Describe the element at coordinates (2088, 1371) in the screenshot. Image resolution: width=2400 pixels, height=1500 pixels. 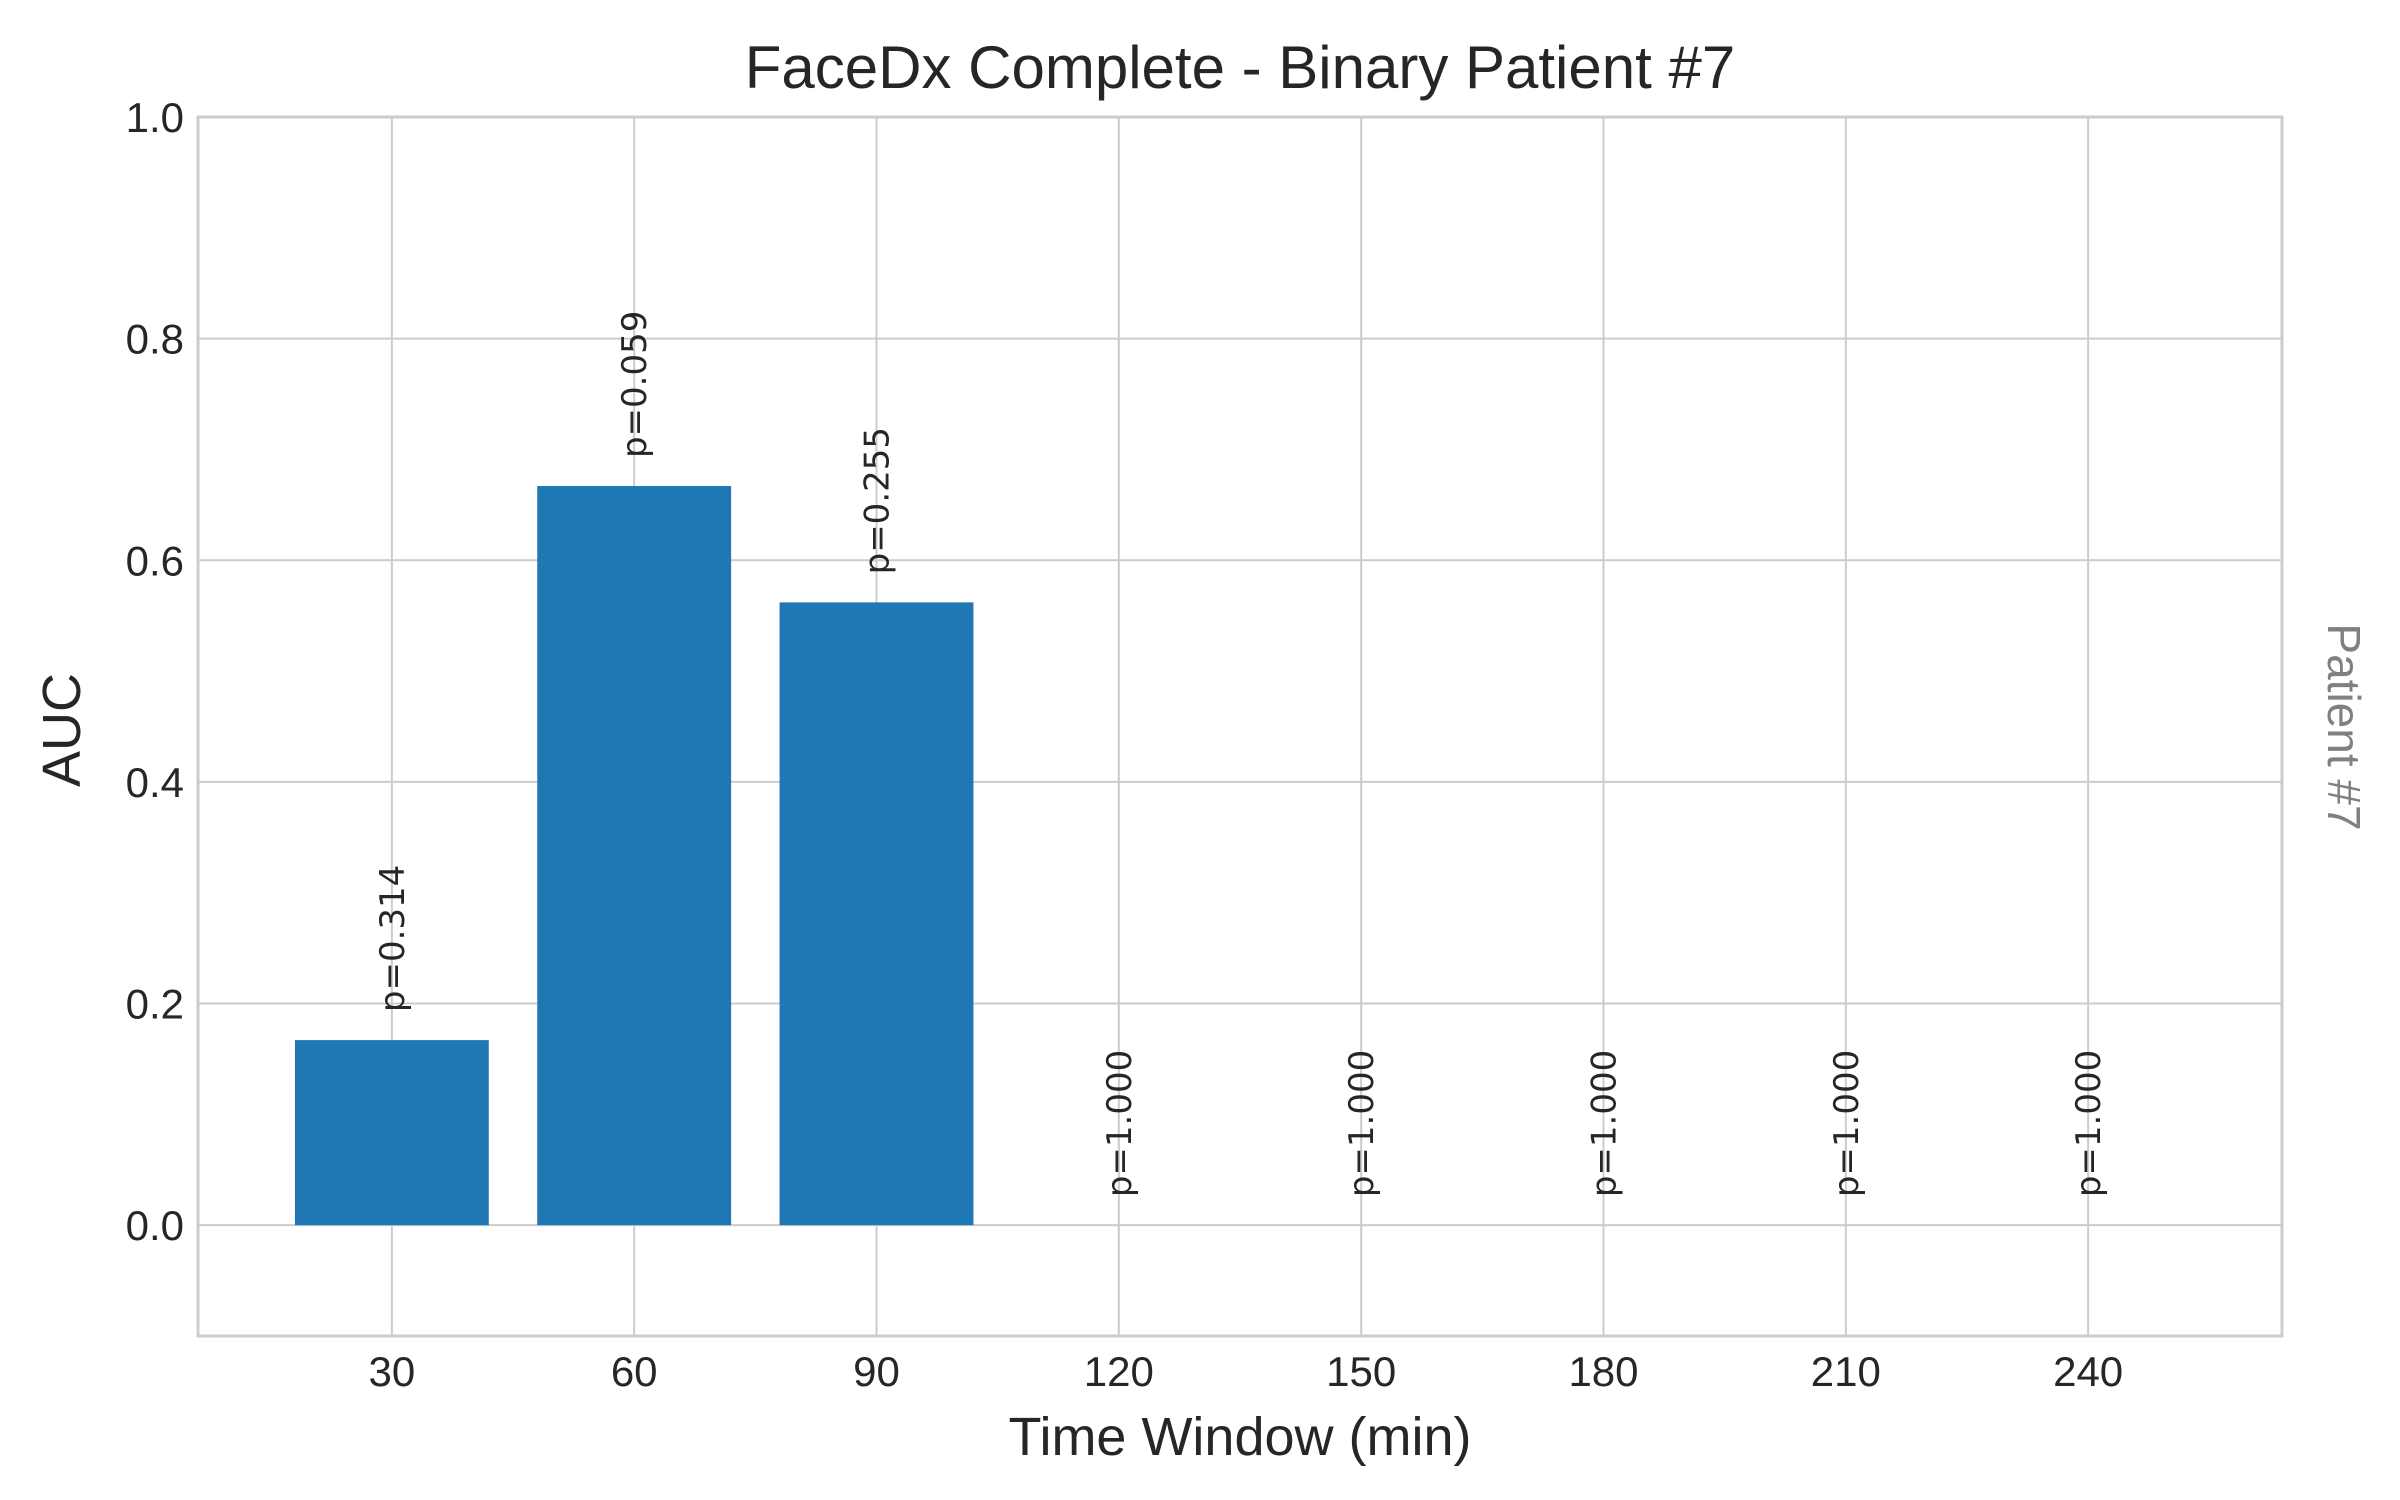
I see `x-tick-label: 240` at that location.